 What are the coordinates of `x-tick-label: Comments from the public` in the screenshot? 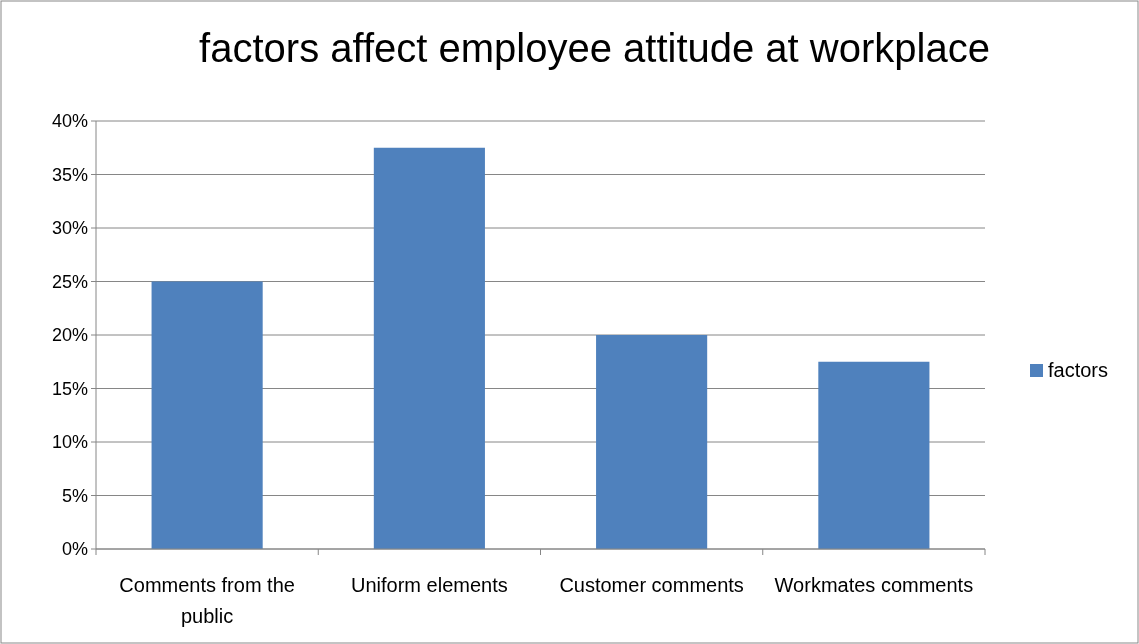 It's located at (207, 600).